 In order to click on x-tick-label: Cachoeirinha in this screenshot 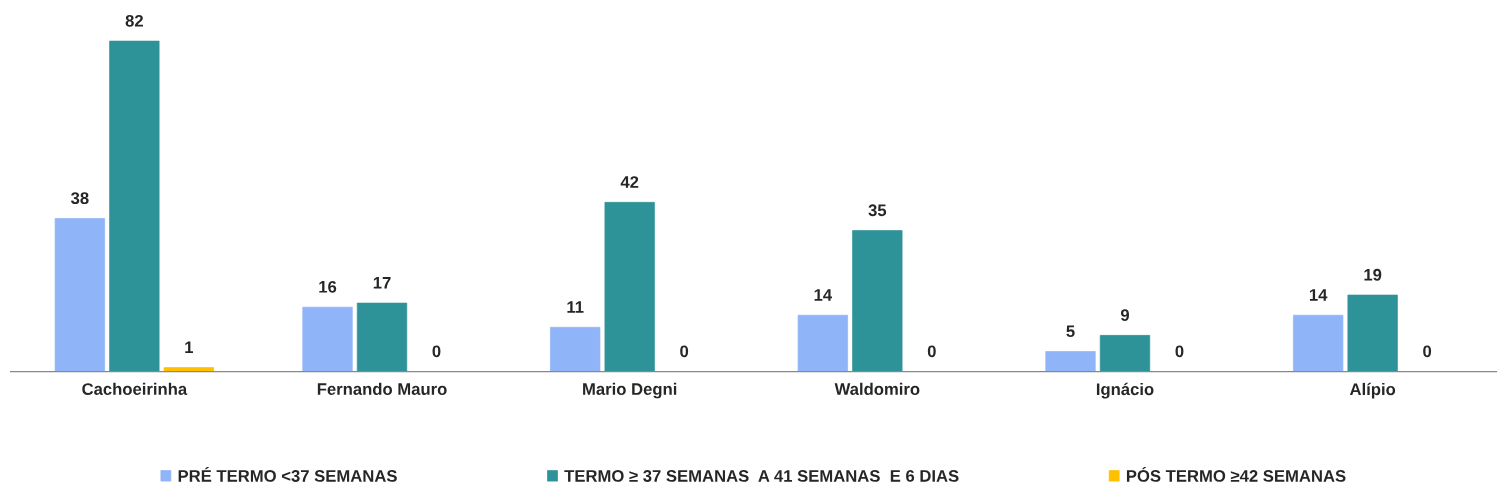, I will do `click(135, 388)`.